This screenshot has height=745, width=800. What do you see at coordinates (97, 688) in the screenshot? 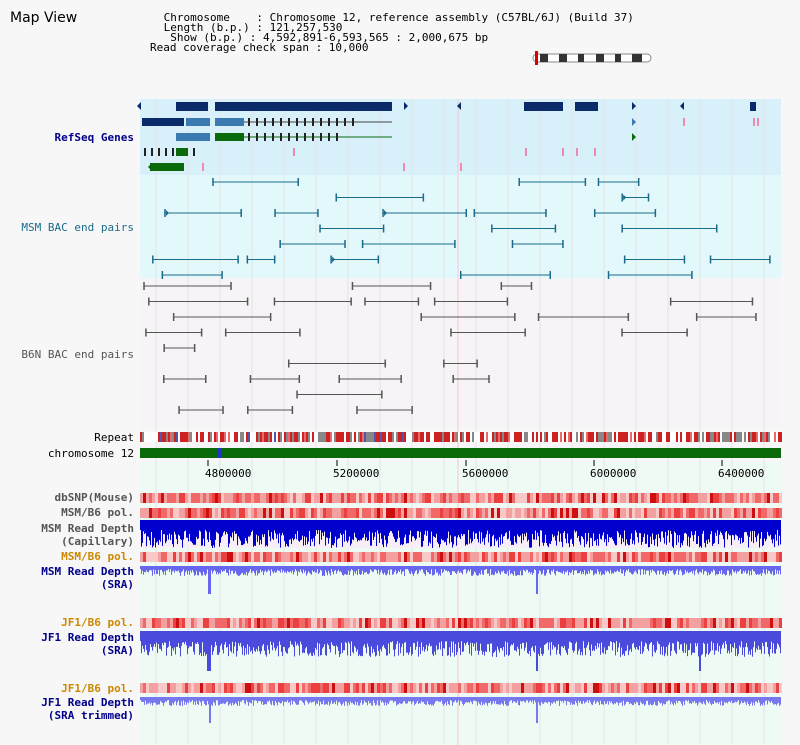
I see `track-label-jf1-pol-2: JF1/B6 pol.` at bounding box center [97, 688].